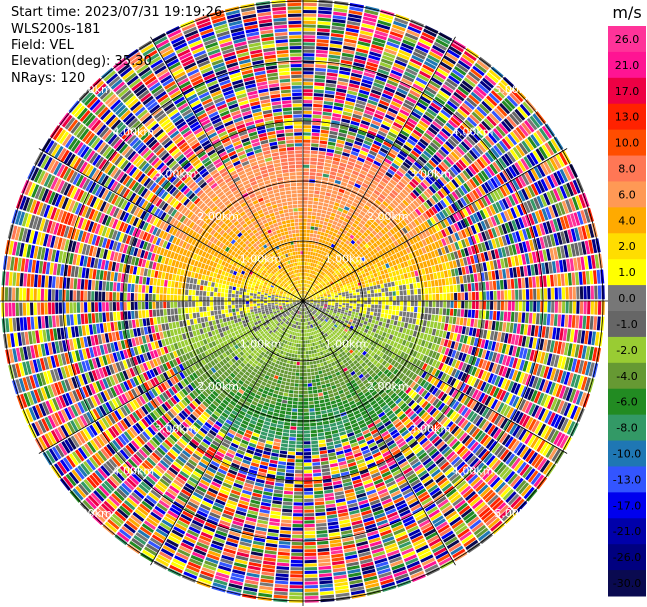  I want to click on colorbar-tick: 2.0, so click(627, 246).